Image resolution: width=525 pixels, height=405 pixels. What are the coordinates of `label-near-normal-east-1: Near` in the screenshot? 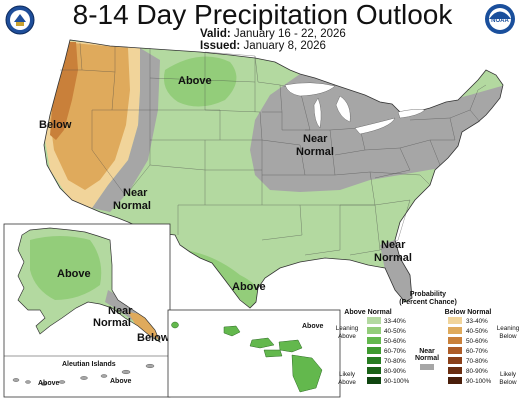 It's located at (315, 139).